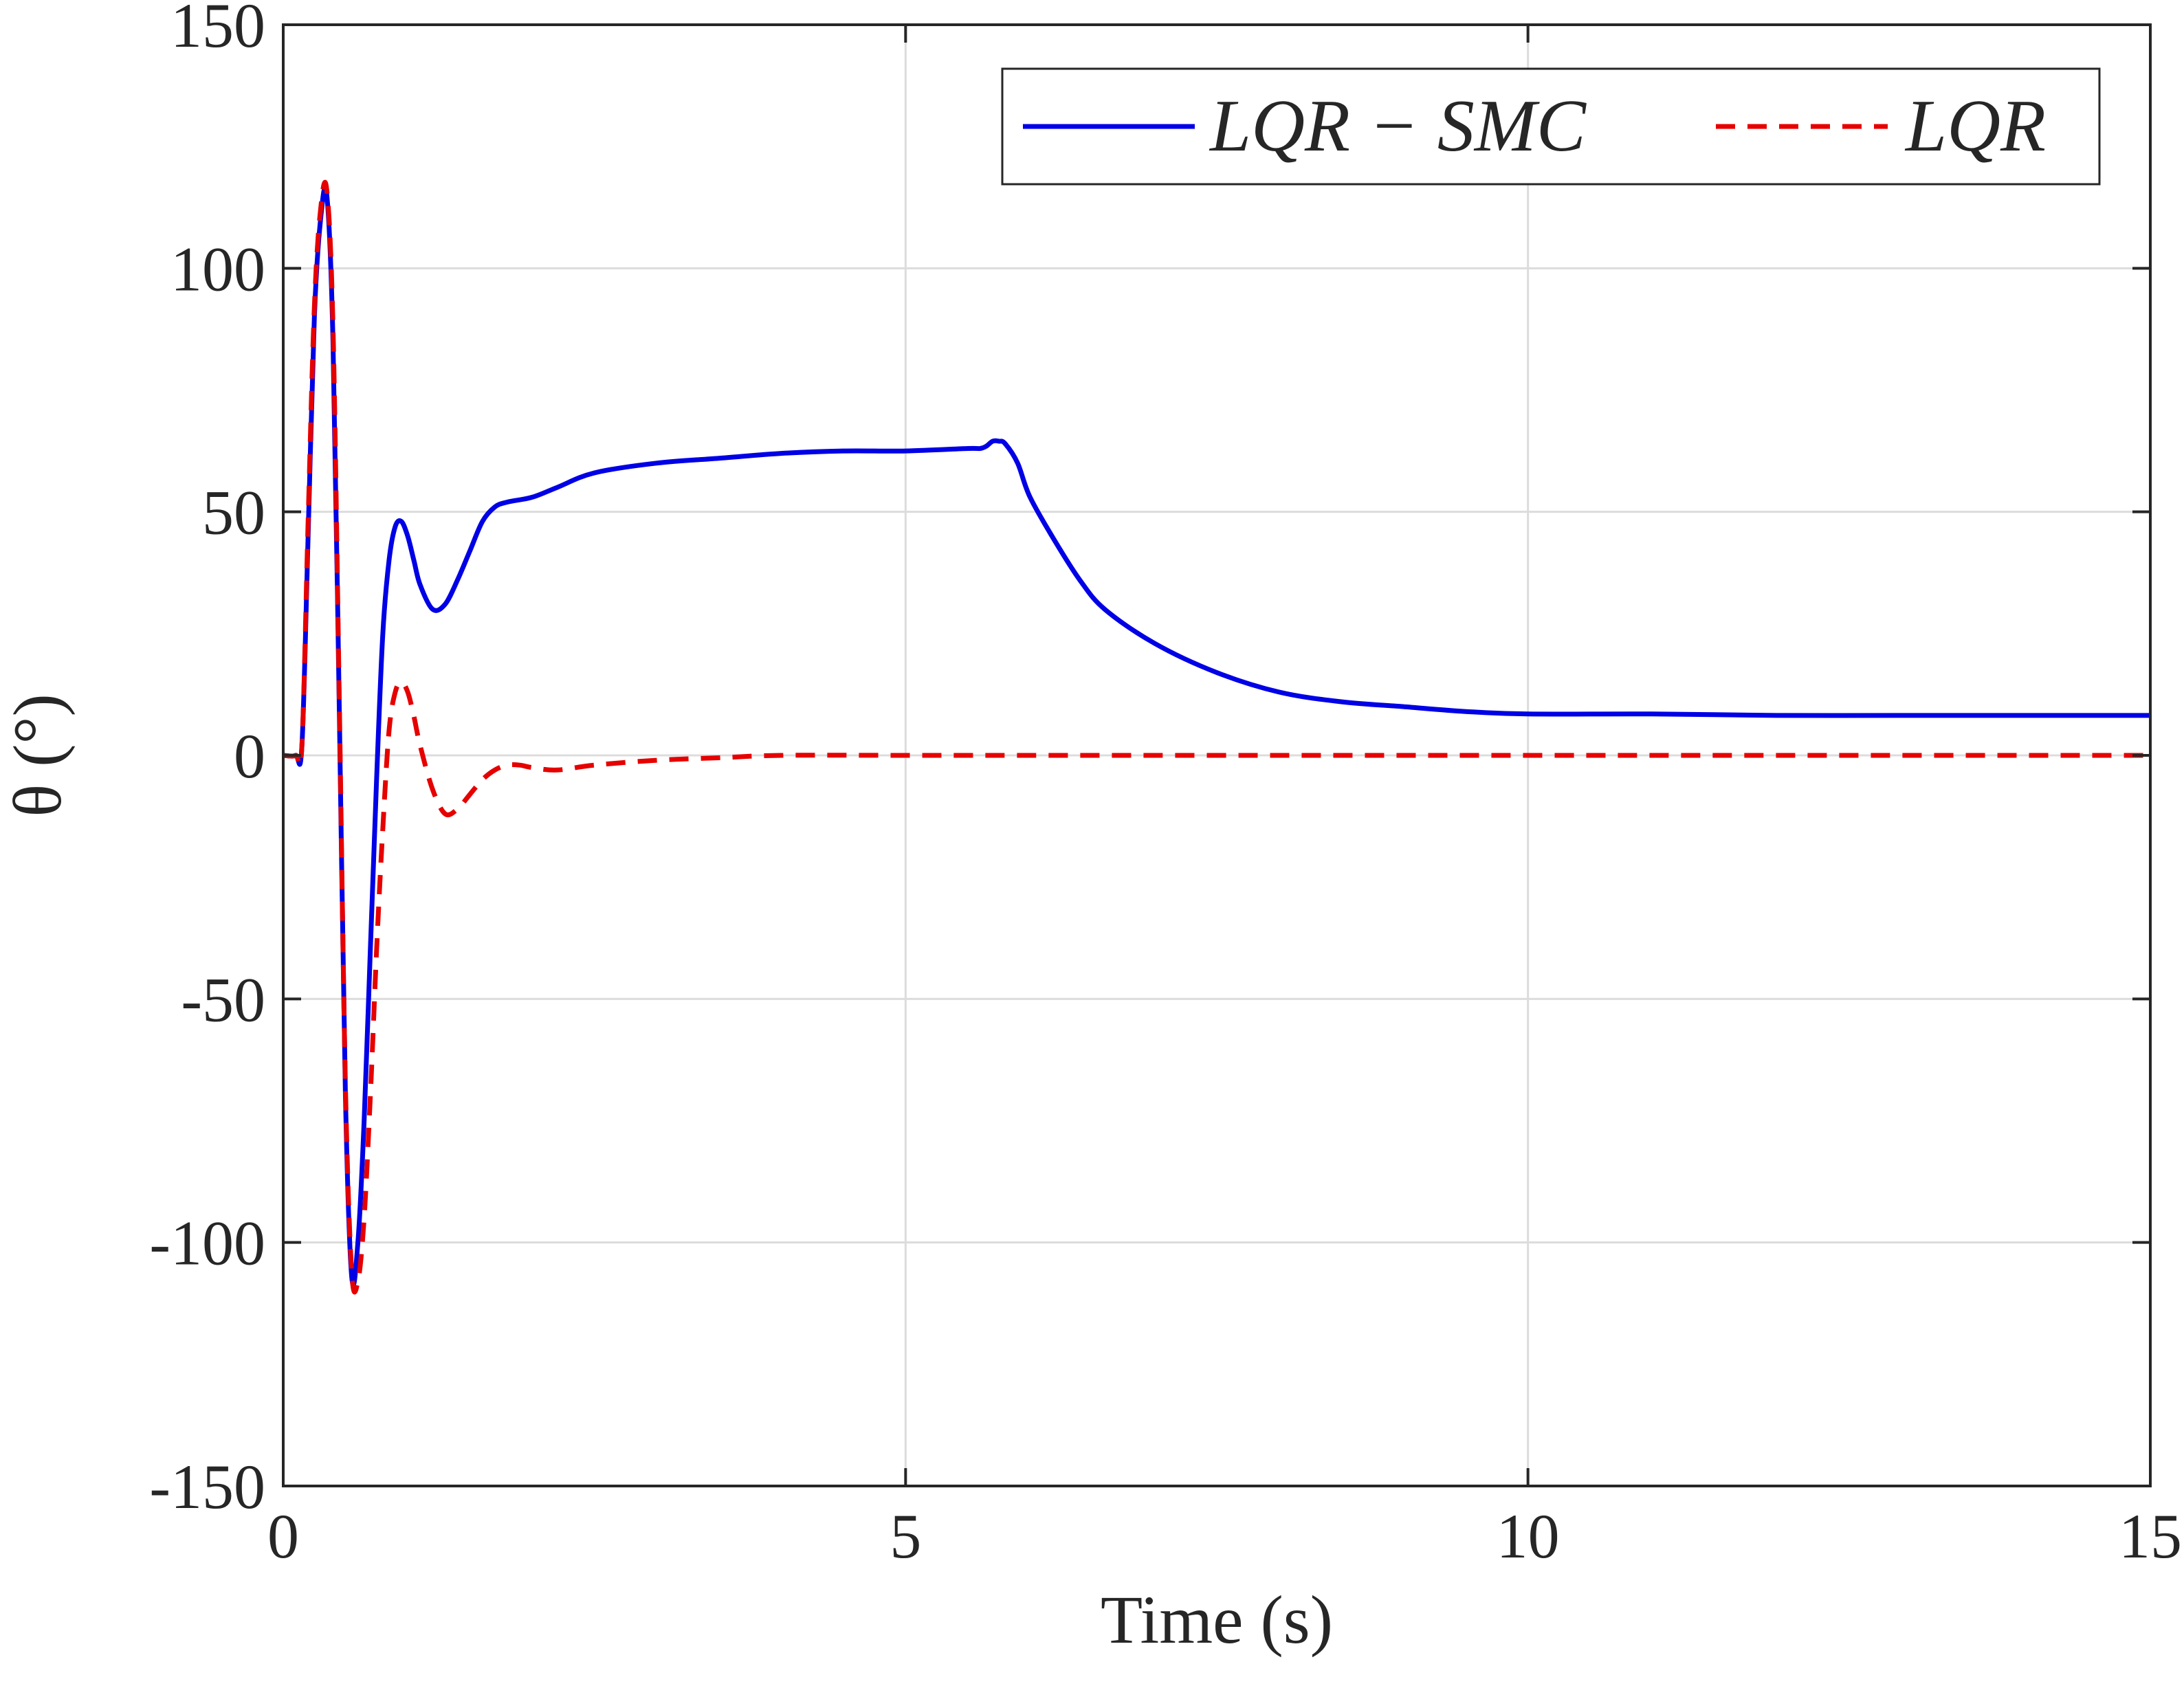 The width and height of the screenshot is (2184, 1697). What do you see at coordinates (1975, 126) in the screenshot?
I see `legend-label-lqr: LQR` at bounding box center [1975, 126].